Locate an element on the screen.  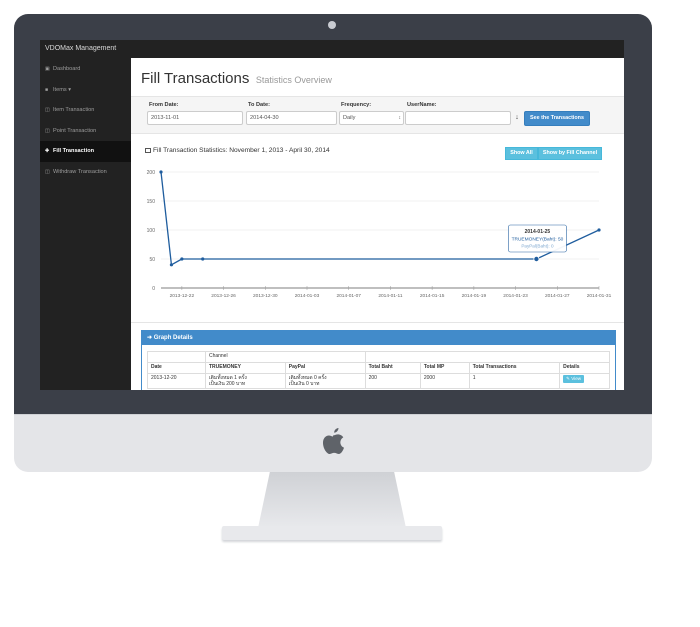
page-title: Fill Transactions is located at coordinates (195, 78).